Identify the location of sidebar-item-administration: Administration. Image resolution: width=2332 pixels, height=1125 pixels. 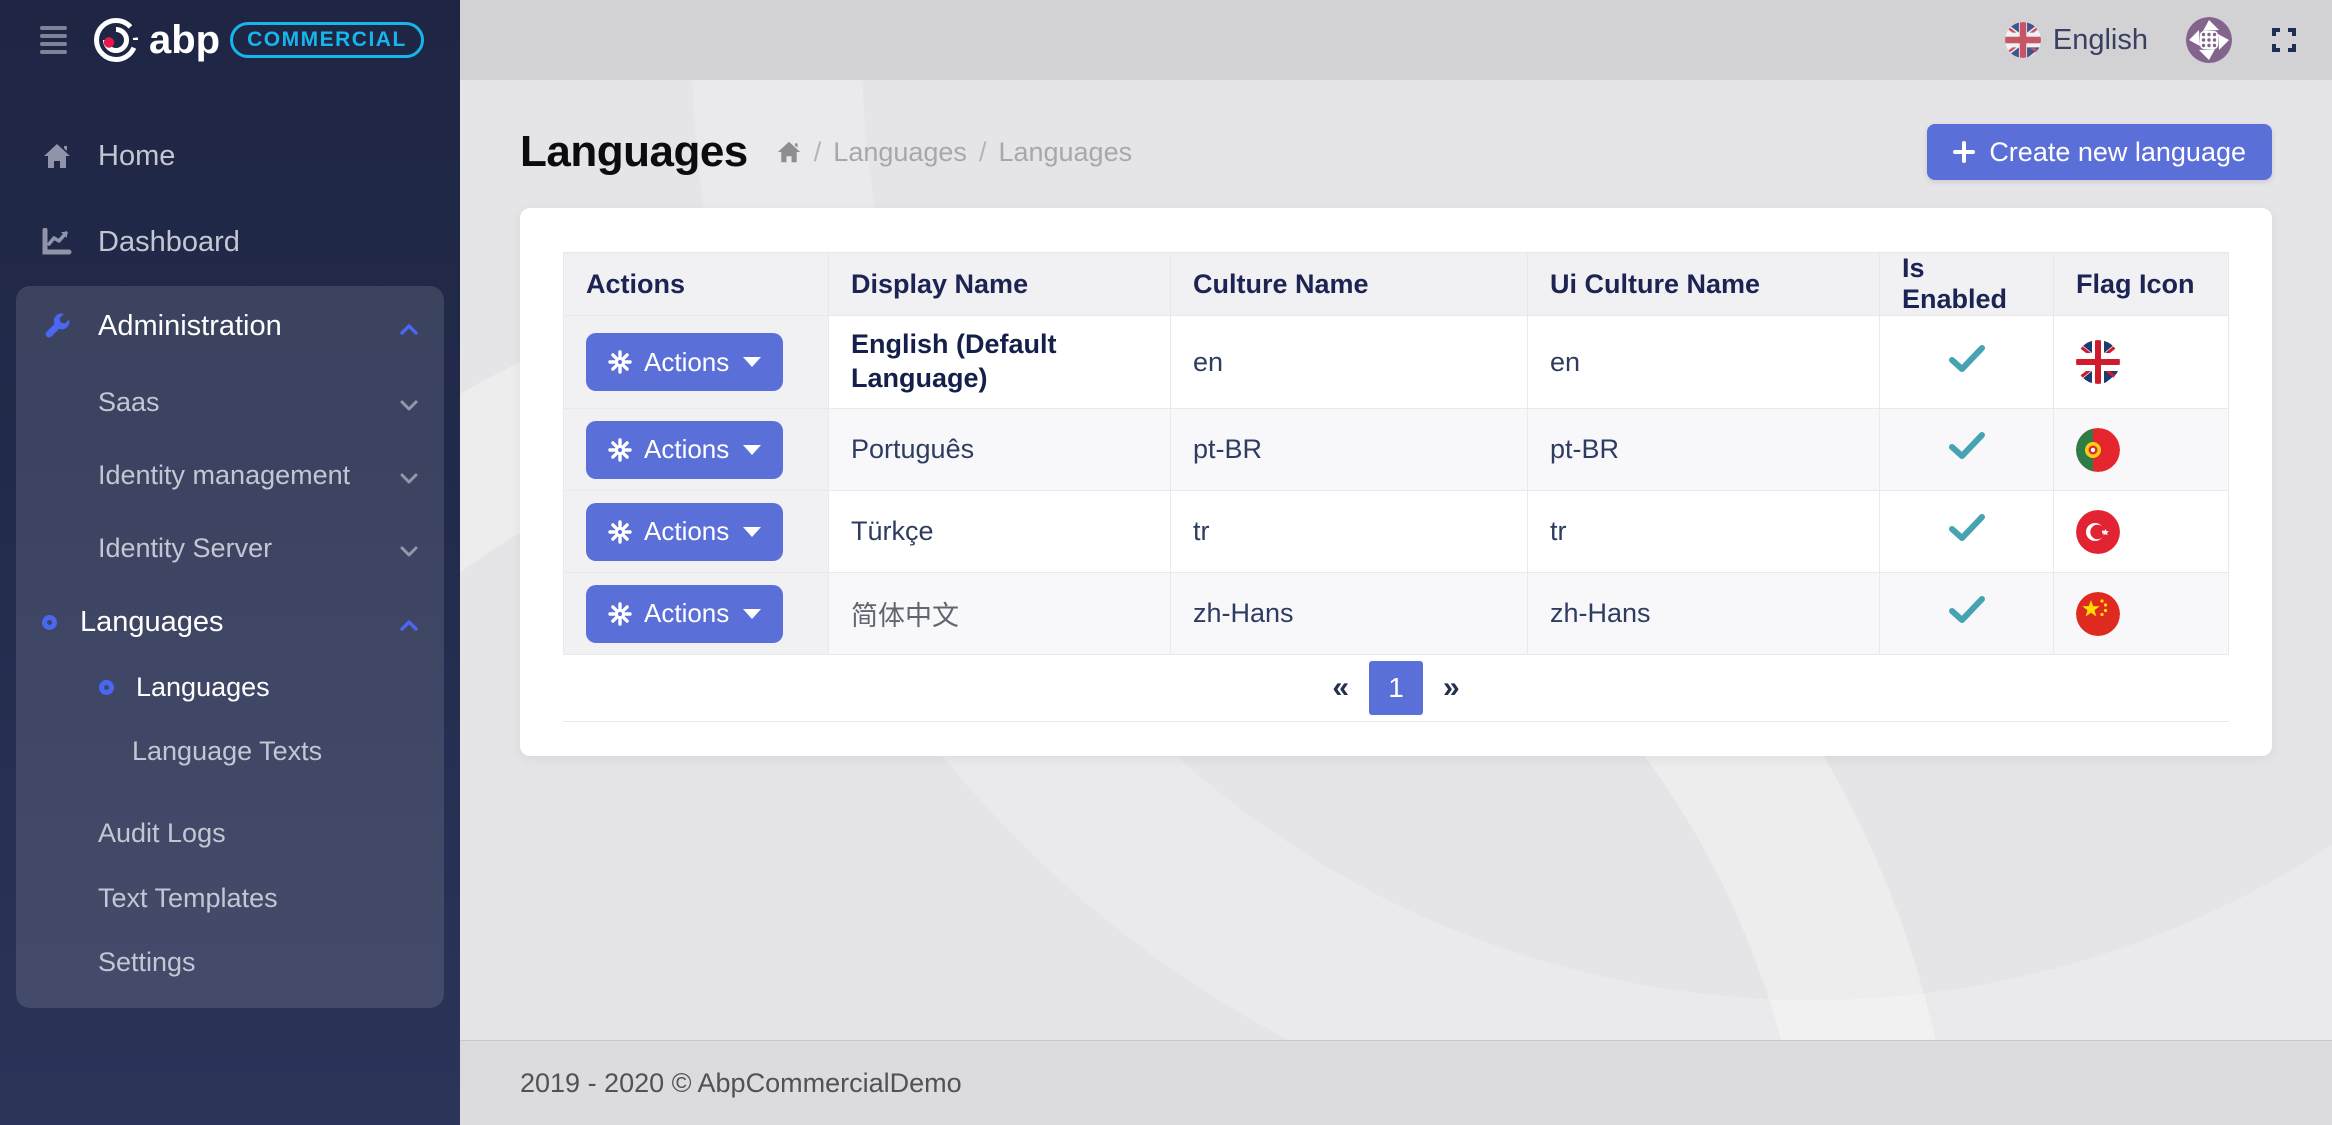
(230, 326).